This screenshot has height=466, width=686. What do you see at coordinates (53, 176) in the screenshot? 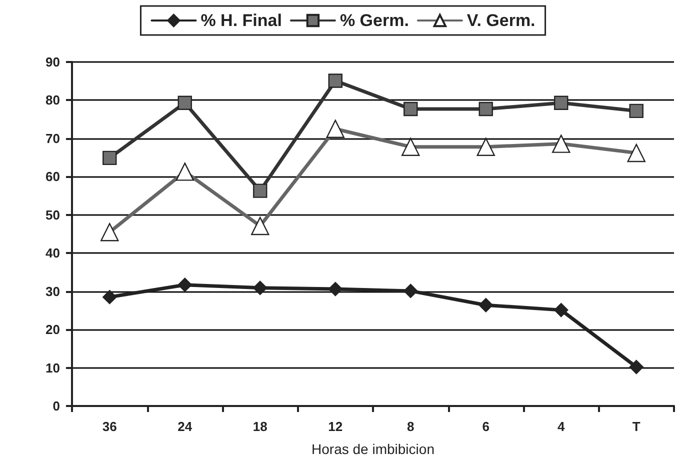
I see `y-tick-label: 60` at bounding box center [53, 176].